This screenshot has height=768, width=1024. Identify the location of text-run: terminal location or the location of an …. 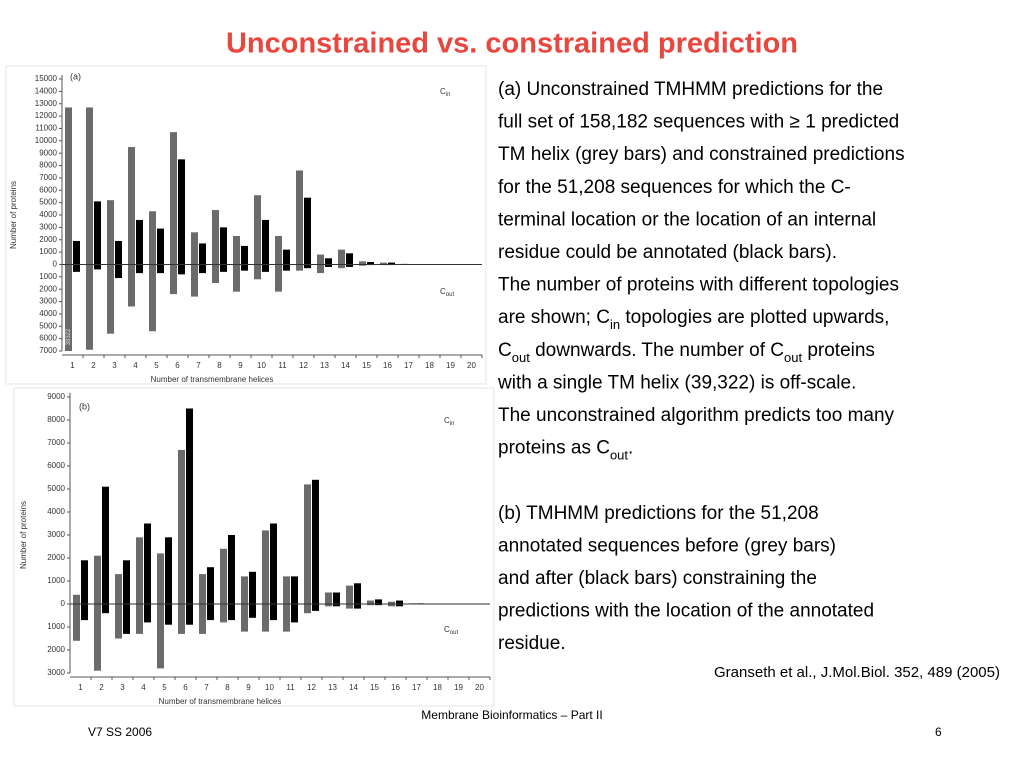
(687, 219).